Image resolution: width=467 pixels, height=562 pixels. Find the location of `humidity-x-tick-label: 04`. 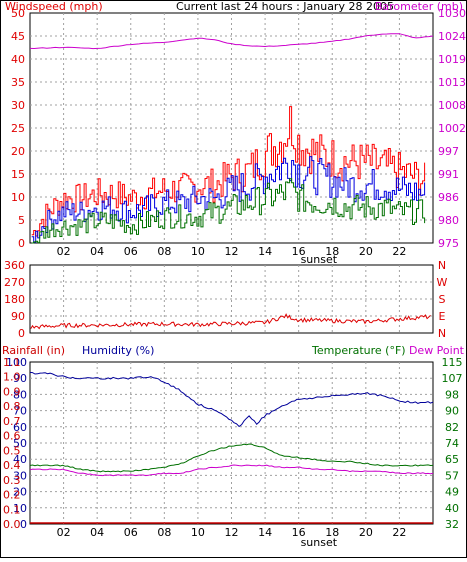

humidity-x-tick-label: 04 is located at coordinates (97, 532).